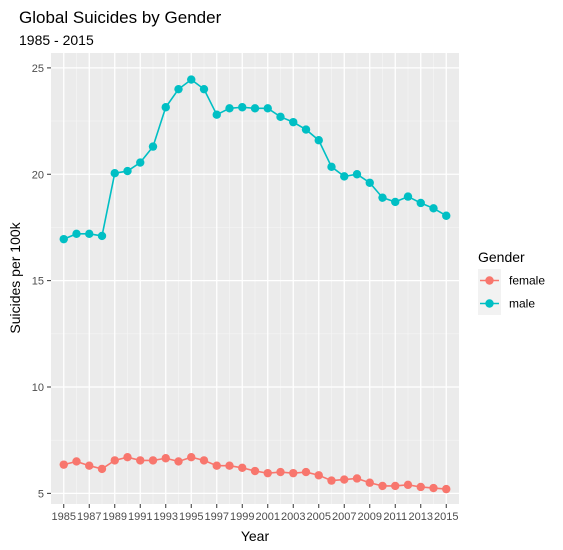 Image resolution: width=563 pixels, height=550 pixels. I want to click on y-axis-ticks: 5 10 15 20 25, so click(41, 281).